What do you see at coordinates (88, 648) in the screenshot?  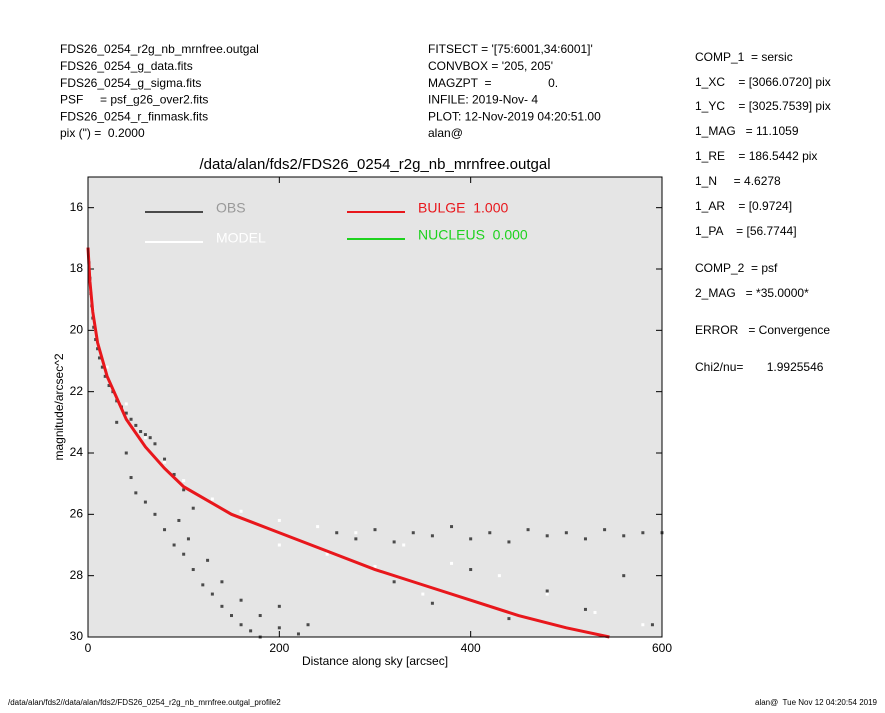 I see `x-tick-label: 0` at bounding box center [88, 648].